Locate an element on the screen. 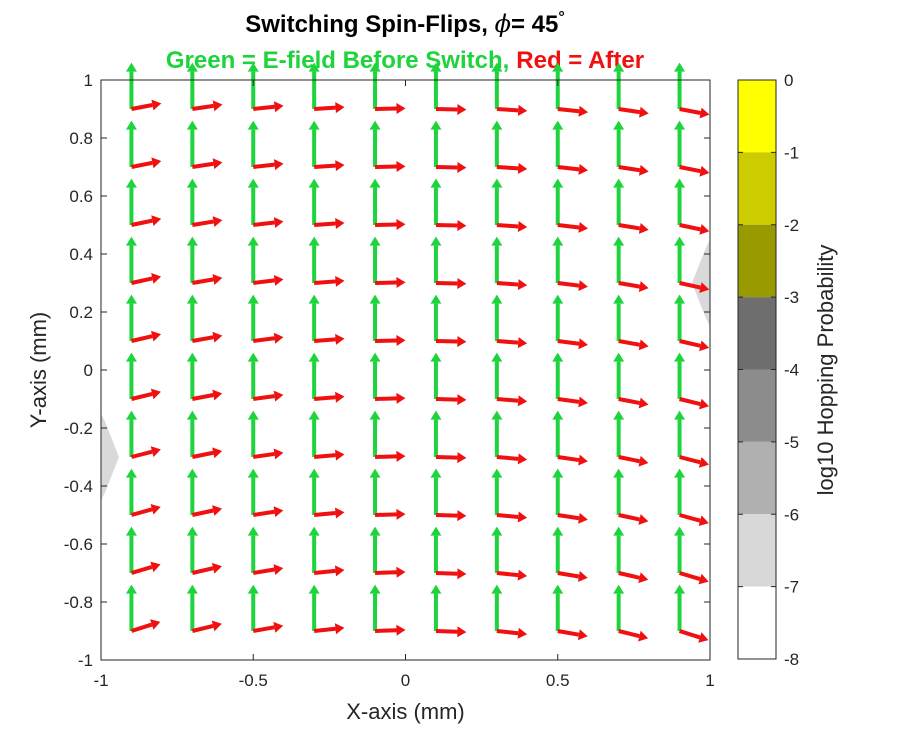 The image size is (900, 740). colorbar-tick-label: -6 is located at coordinates (791, 514).